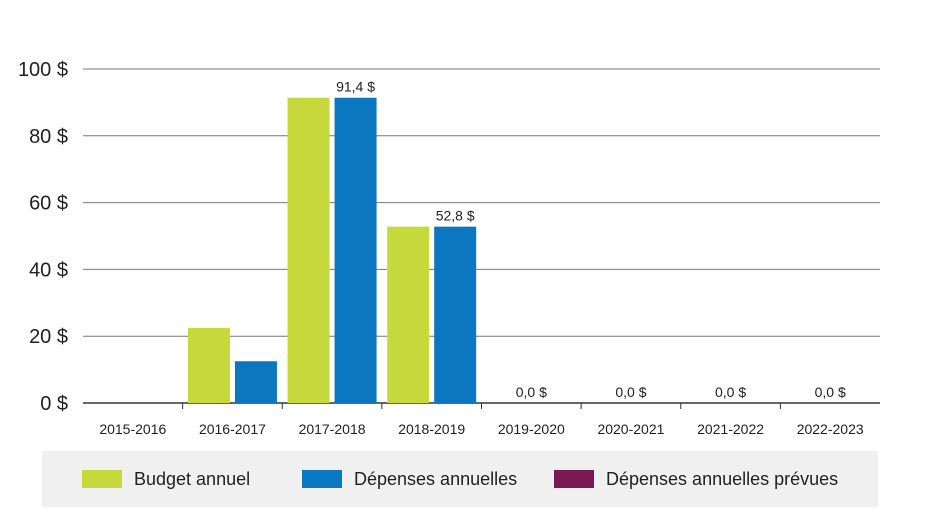  What do you see at coordinates (730, 429) in the screenshot?
I see `x-tick-label: 2021-2022` at bounding box center [730, 429].